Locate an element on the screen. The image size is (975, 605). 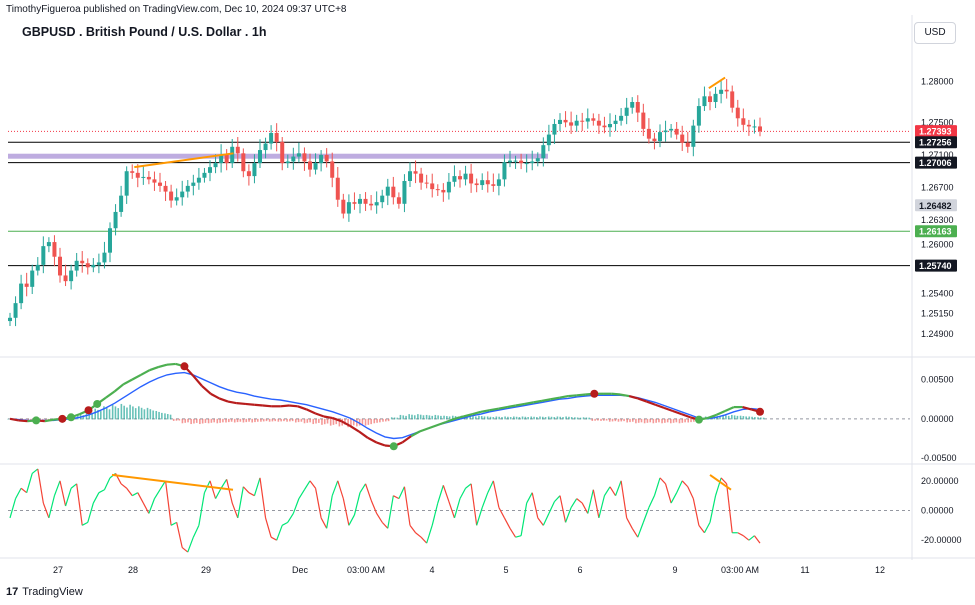
time-tick-label: Dec is located at coordinates (300, 570).